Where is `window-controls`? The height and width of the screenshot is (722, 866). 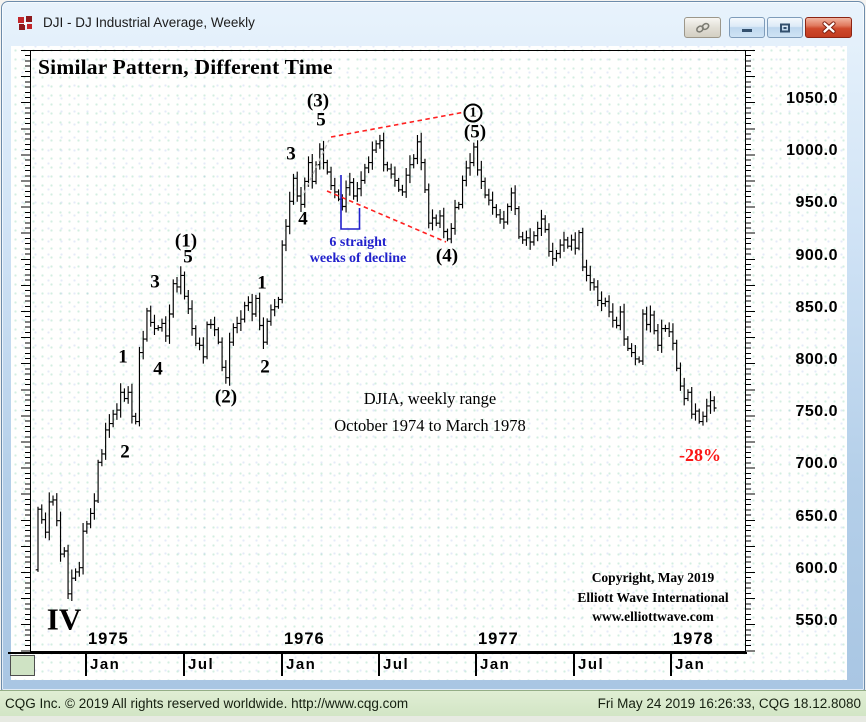
window-controls is located at coordinates (767, 27).